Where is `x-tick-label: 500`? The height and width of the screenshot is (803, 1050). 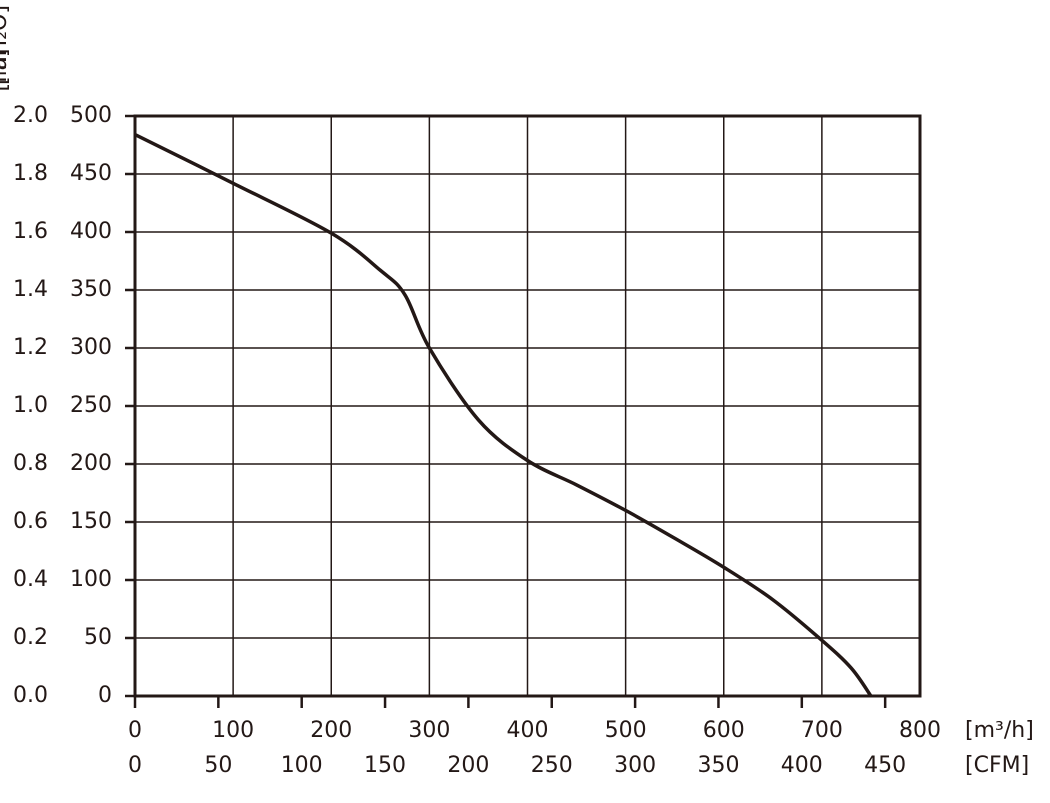
x-tick-label: 500 is located at coordinates (626, 730).